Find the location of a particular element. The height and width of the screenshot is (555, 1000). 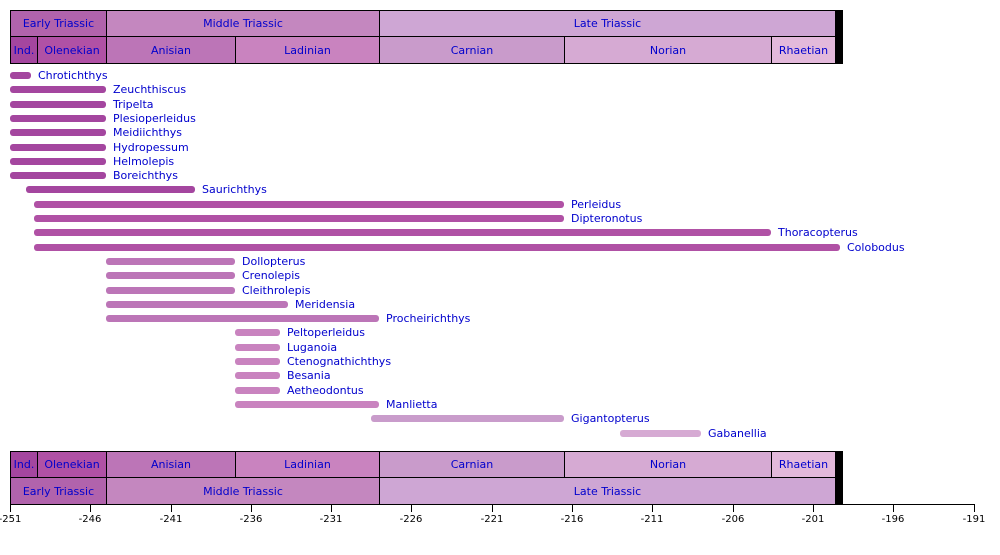

taxon-bar-boreichthys is located at coordinates (58, 175).